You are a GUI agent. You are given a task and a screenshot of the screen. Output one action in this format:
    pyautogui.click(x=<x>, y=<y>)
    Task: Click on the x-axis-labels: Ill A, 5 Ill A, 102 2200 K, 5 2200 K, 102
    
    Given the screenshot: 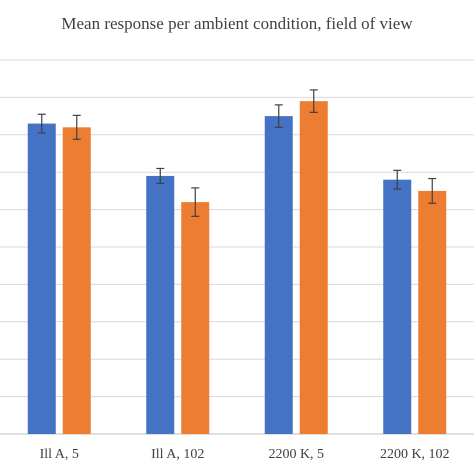 What is the action you would take?
    pyautogui.click(x=245, y=454)
    